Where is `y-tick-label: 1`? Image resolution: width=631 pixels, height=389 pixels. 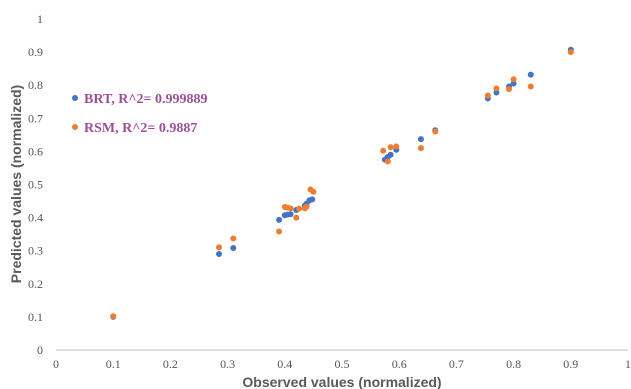 y-tick-label: 1 is located at coordinates (40, 19).